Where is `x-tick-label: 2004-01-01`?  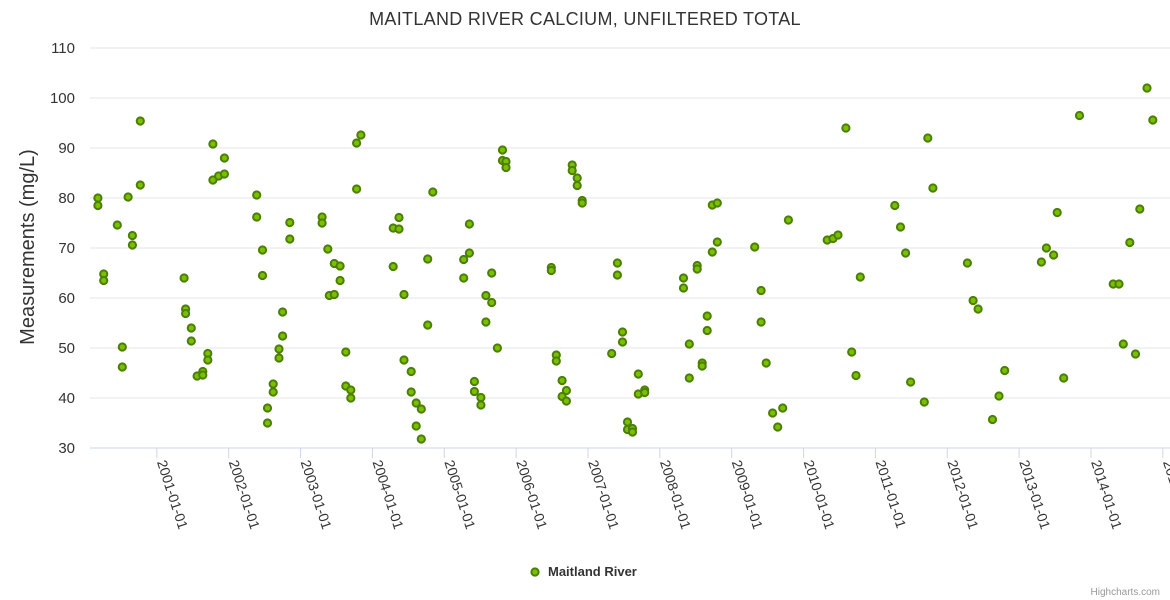 x-tick-label: 2004-01-01 is located at coordinates (388, 494).